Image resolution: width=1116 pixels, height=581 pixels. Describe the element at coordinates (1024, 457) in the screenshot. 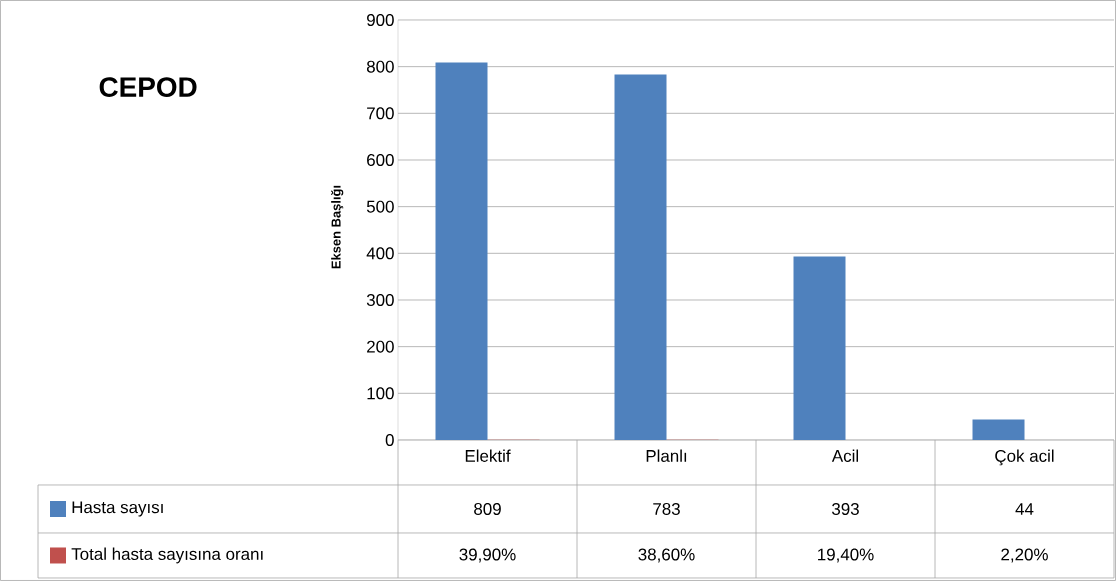

I see `x-tick-label: Çok acil` at that location.